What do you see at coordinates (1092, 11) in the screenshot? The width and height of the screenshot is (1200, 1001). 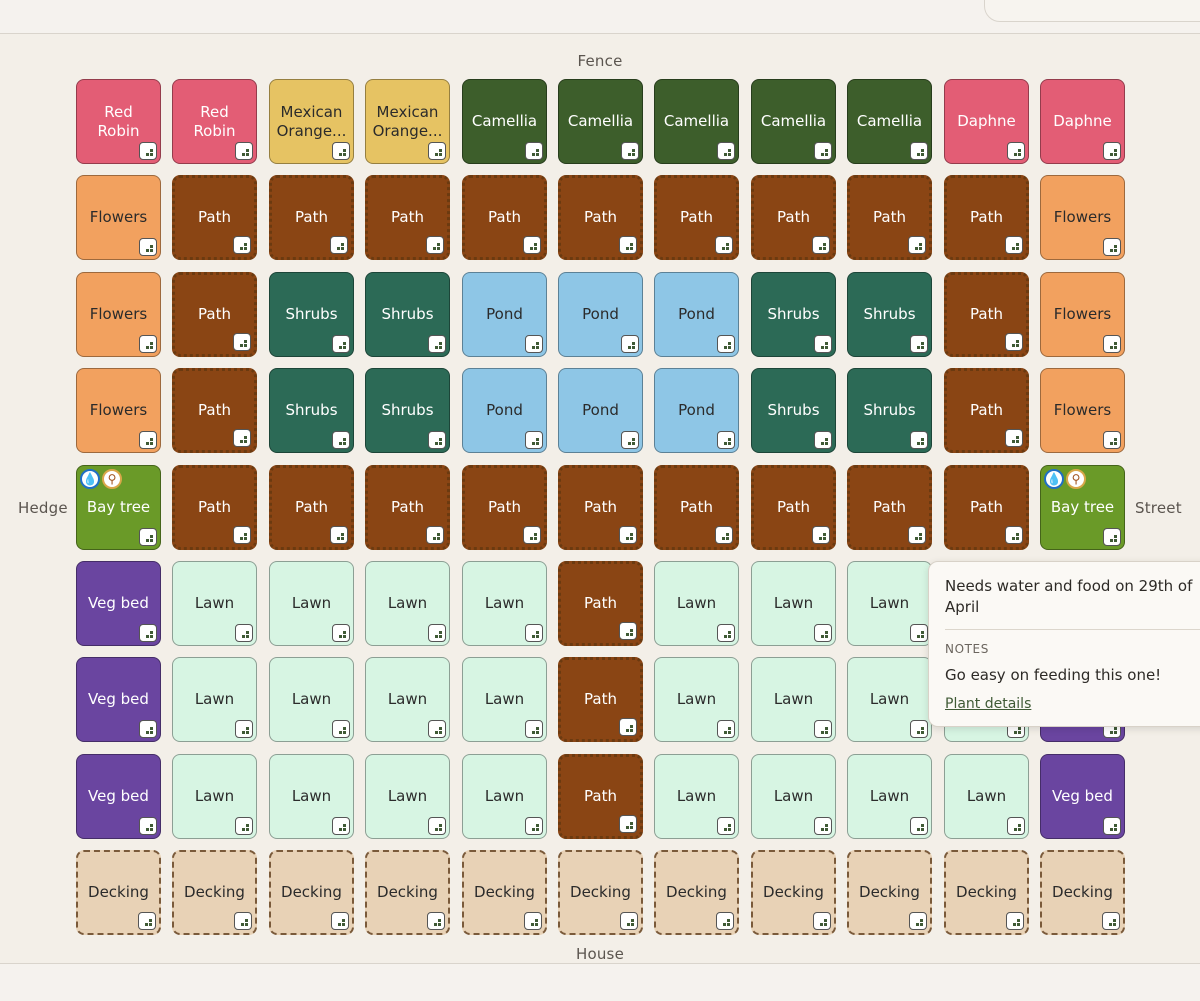 I see `top-bar-control` at bounding box center [1092, 11].